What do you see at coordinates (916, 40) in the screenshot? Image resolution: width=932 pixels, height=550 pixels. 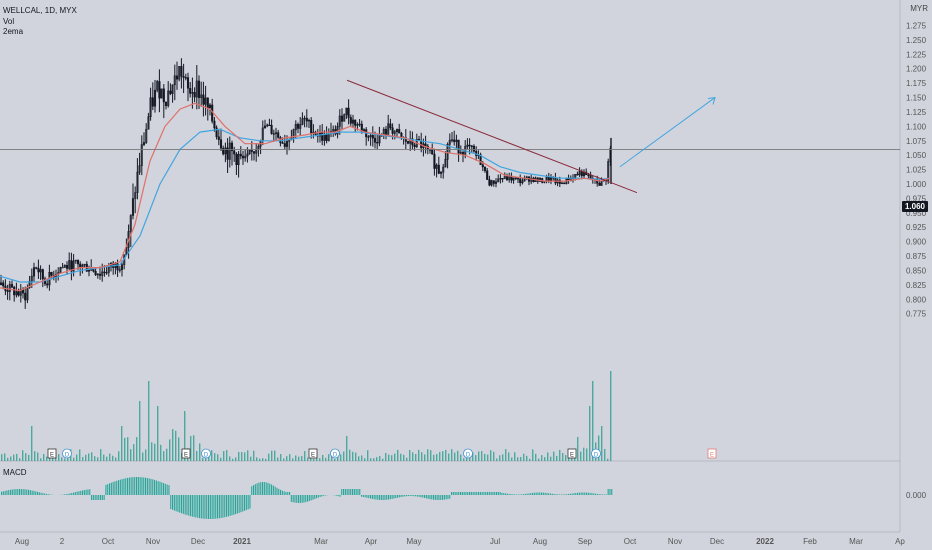 I see `price-tick-label: 1.250` at bounding box center [916, 40].